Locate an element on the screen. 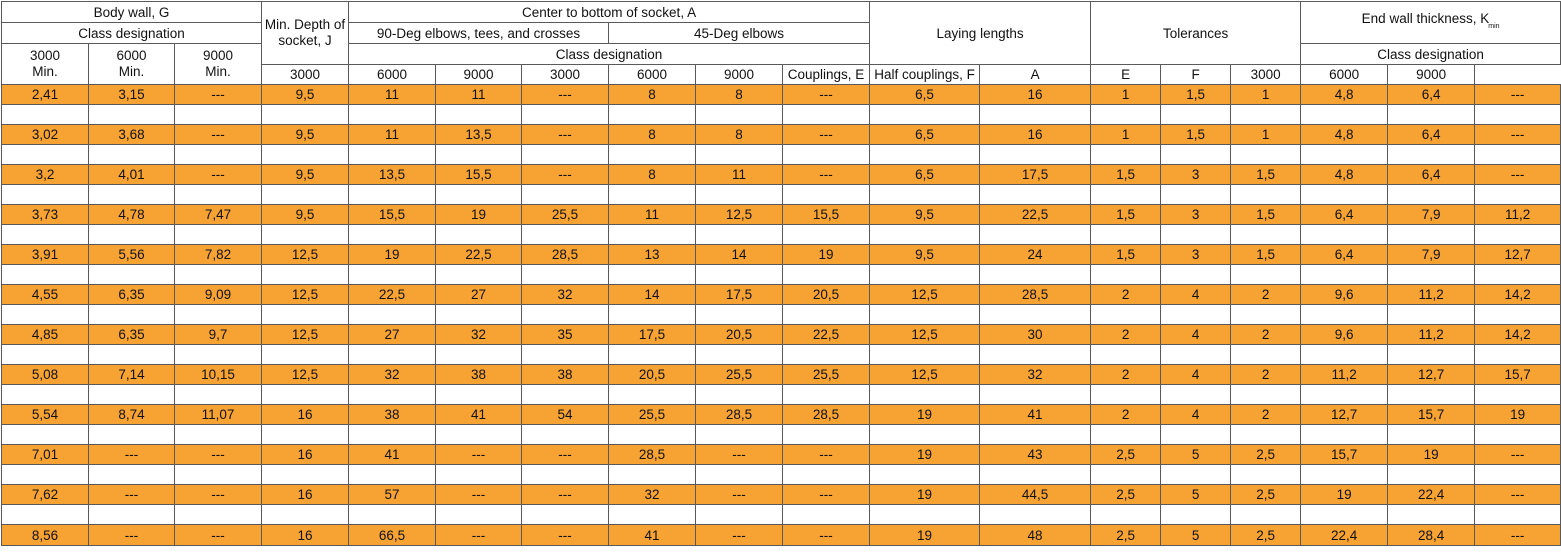 The image size is (1561, 557). table-cell: 8,56 is located at coordinates (45, 535).